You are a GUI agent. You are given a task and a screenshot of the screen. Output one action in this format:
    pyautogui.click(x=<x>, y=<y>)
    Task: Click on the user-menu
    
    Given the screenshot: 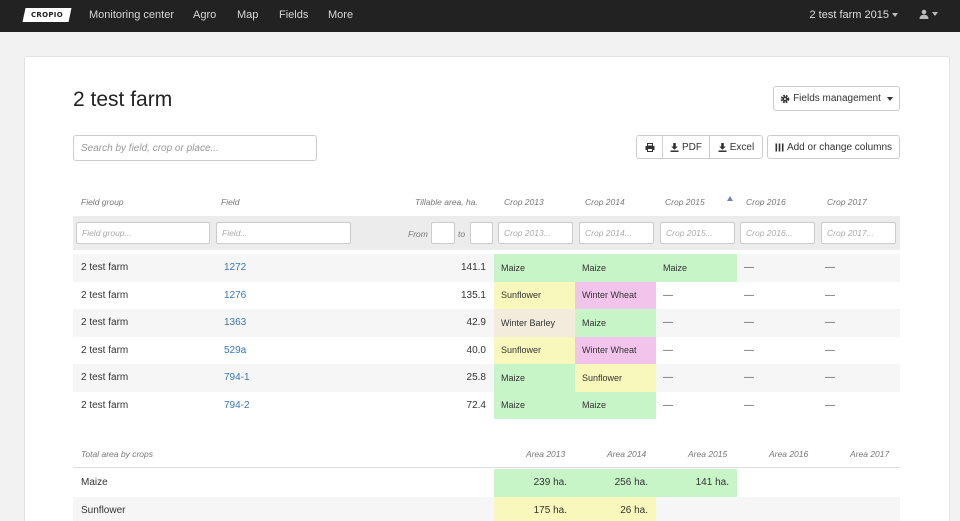 What is the action you would take?
    pyautogui.click(x=928, y=14)
    